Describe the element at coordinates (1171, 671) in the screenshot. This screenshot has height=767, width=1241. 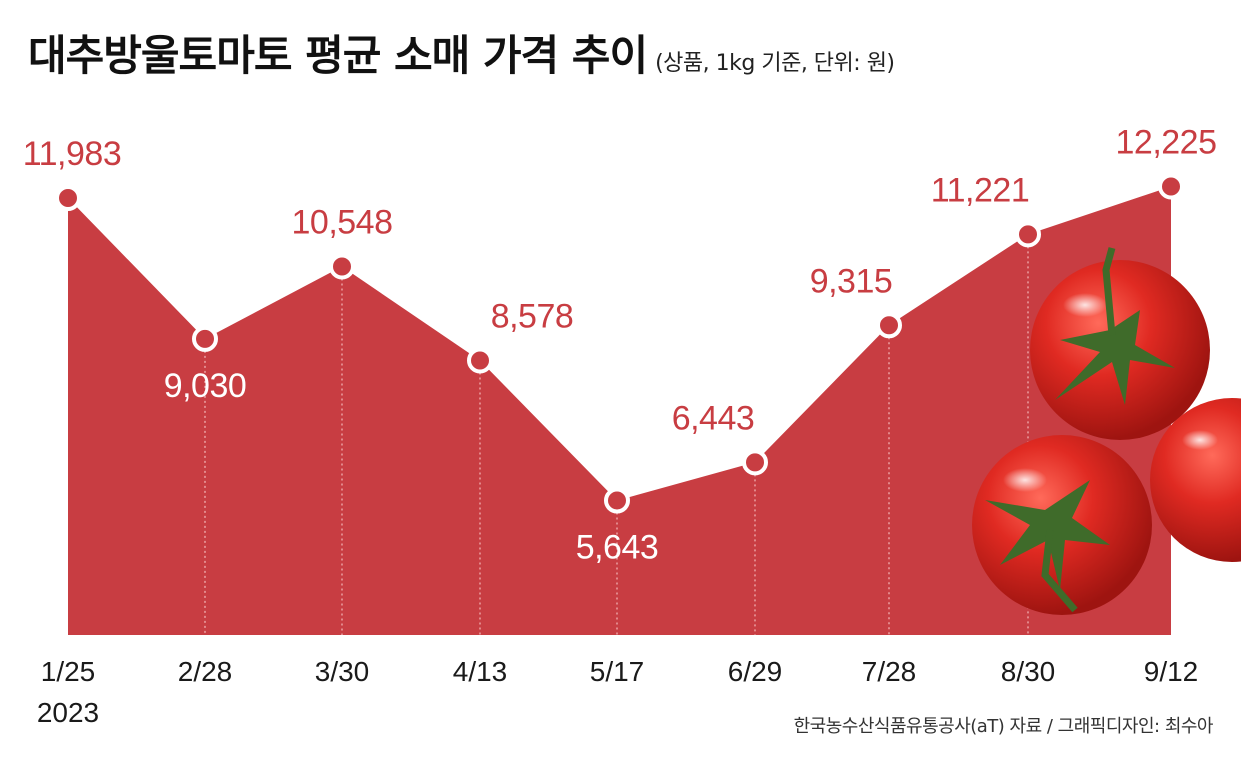
I see `x-tick-label-9-12: 9/12` at that location.